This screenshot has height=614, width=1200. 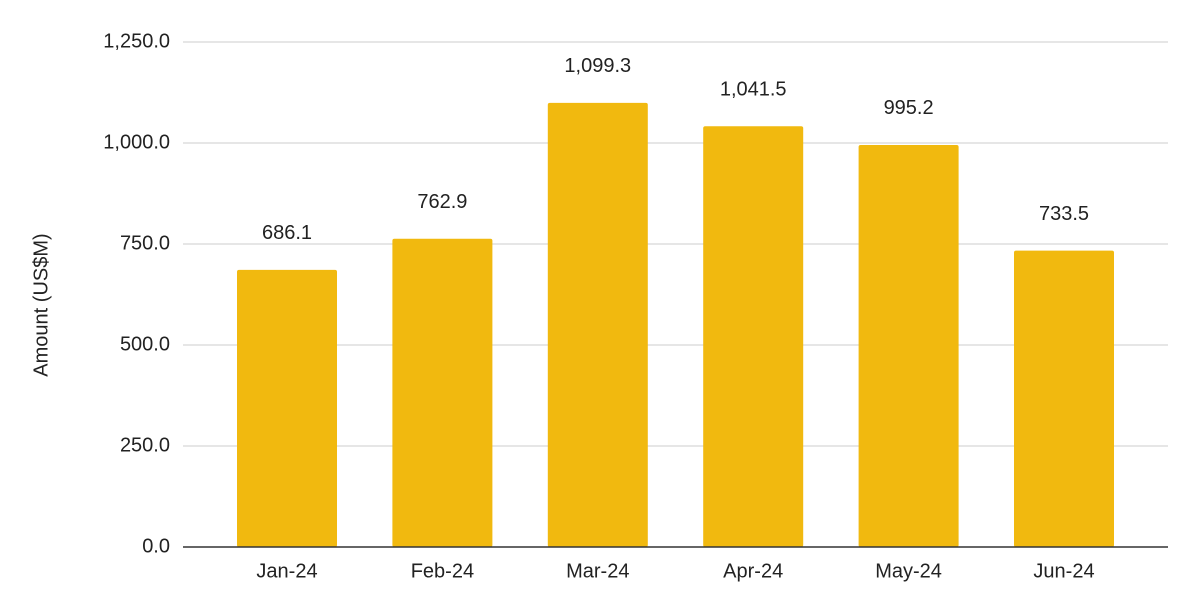 I want to click on x-tick-label: Feb-24, so click(x=442, y=571).